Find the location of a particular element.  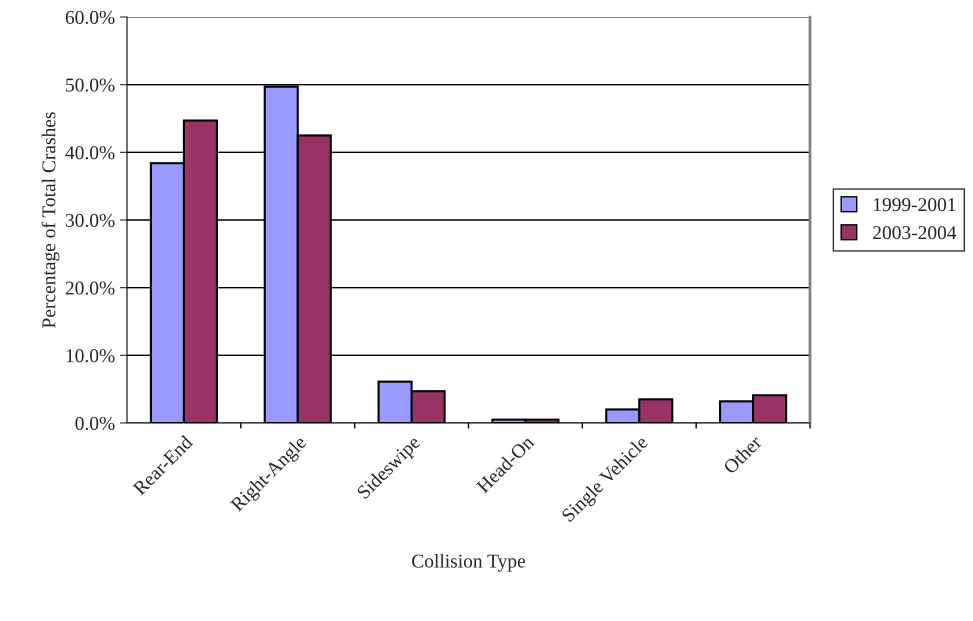

y-tick-label: 20.0% is located at coordinates (90, 288).